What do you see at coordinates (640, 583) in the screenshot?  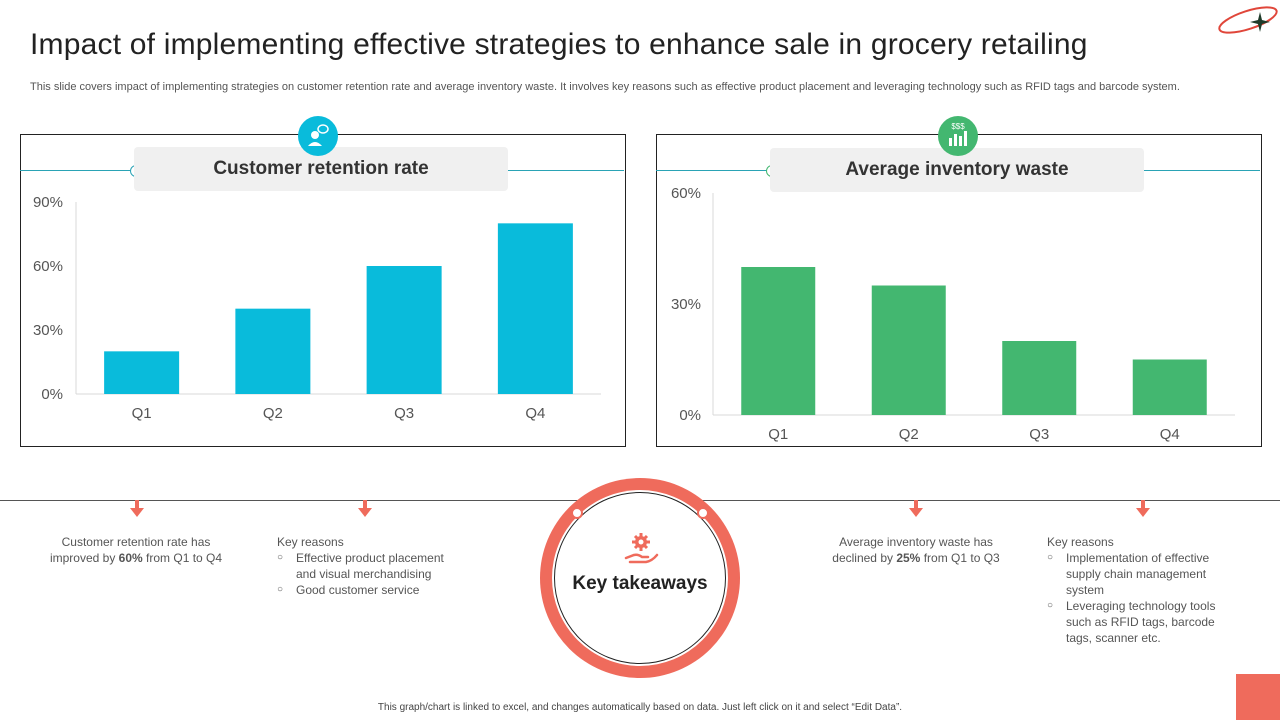 I see `key-takeaways-label: Key takeaways` at bounding box center [640, 583].